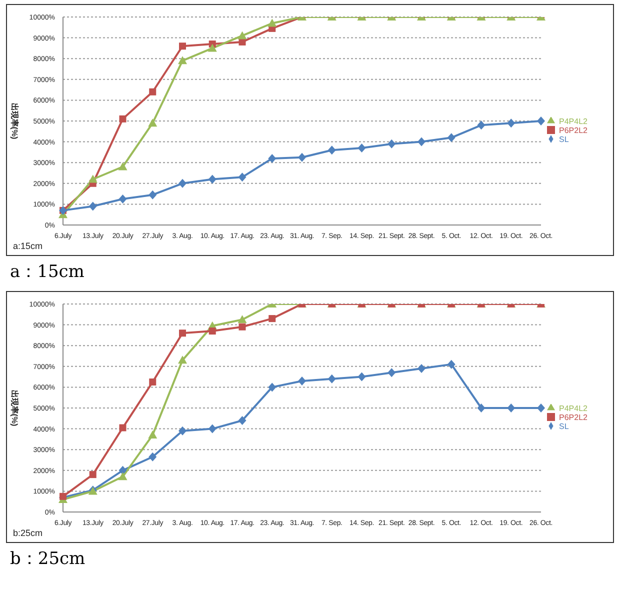  Describe the element at coordinates (47, 559) in the screenshot. I see `text: b：25cm` at that location.